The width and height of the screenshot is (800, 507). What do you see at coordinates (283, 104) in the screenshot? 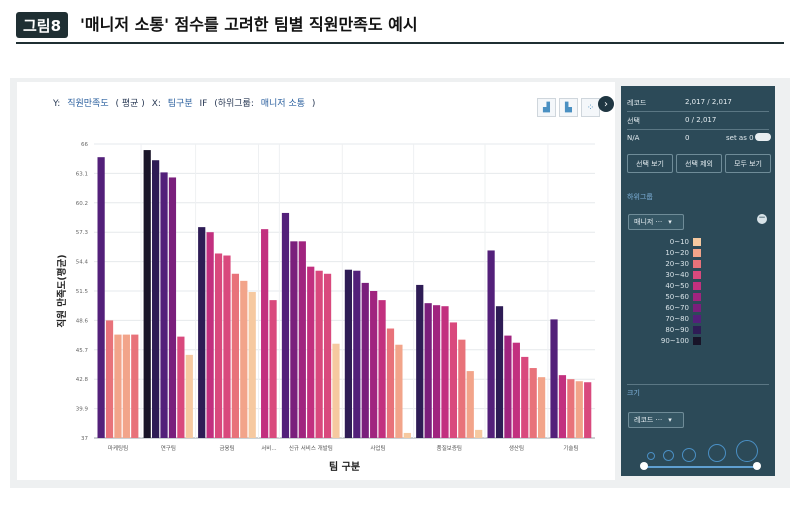
I see `subgroup-selector: 매니저 소통` at bounding box center [283, 104].